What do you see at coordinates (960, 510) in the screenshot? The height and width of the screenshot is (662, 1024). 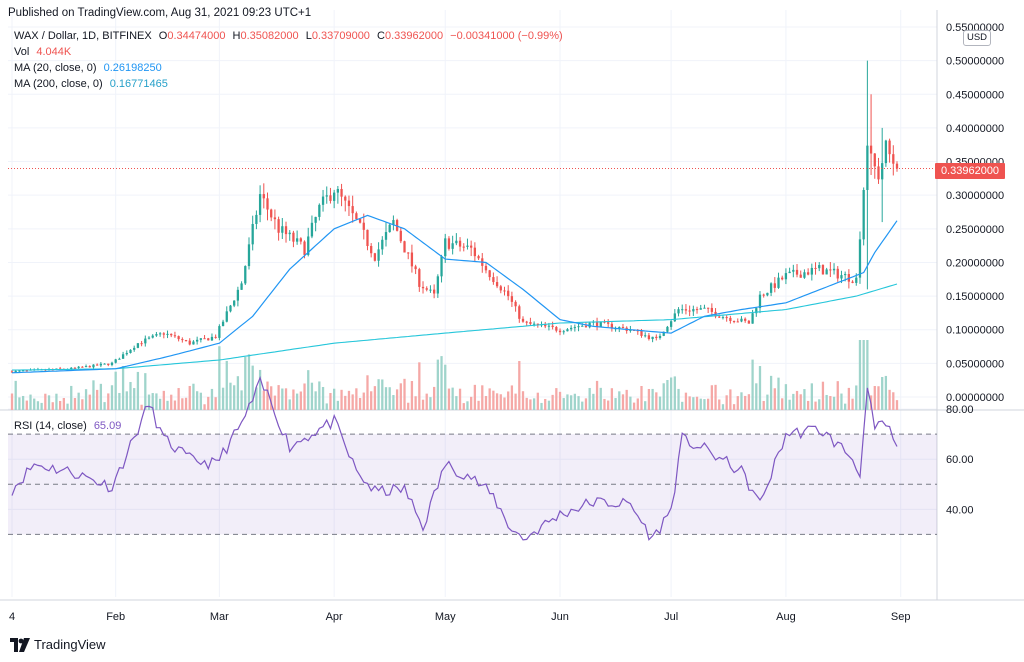 I see `rsi-tick-label: 40.00` at bounding box center [960, 510].